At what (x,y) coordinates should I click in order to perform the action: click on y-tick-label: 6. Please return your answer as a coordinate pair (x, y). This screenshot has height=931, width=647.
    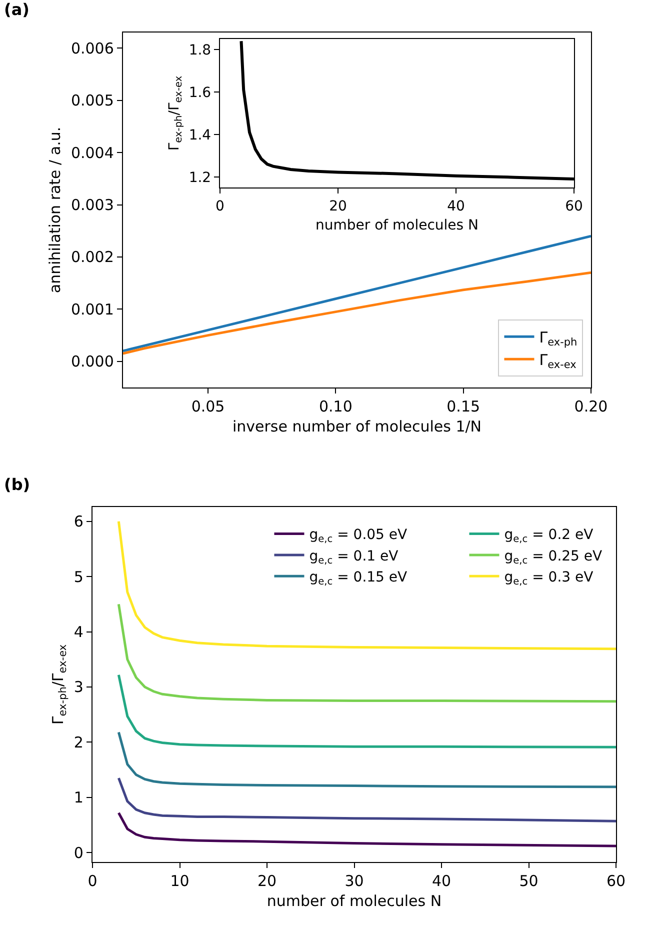
    Looking at the image, I should click on (79, 521).